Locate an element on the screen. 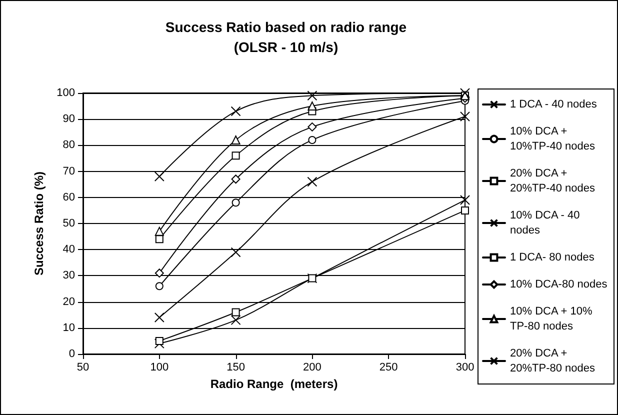 This screenshot has height=415, width=618. chart-title: Success Ratio based on radio range is located at coordinates (286, 27).